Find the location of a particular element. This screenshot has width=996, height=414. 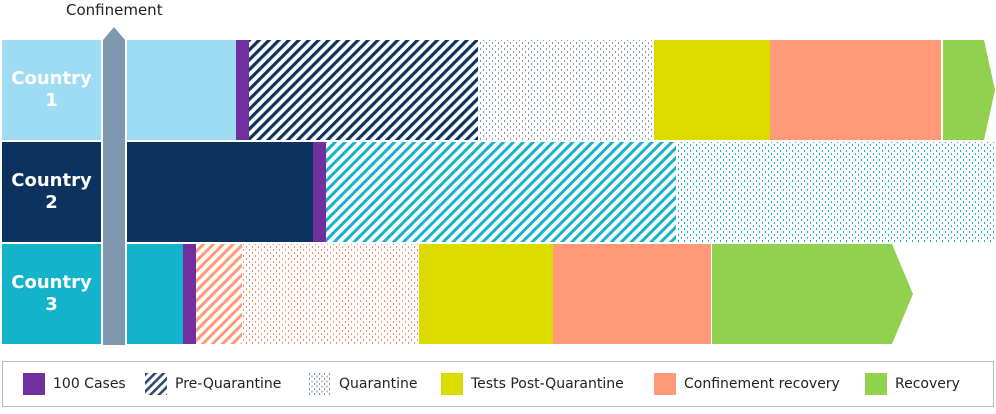

country-1-quarantine is located at coordinates (566, 90).